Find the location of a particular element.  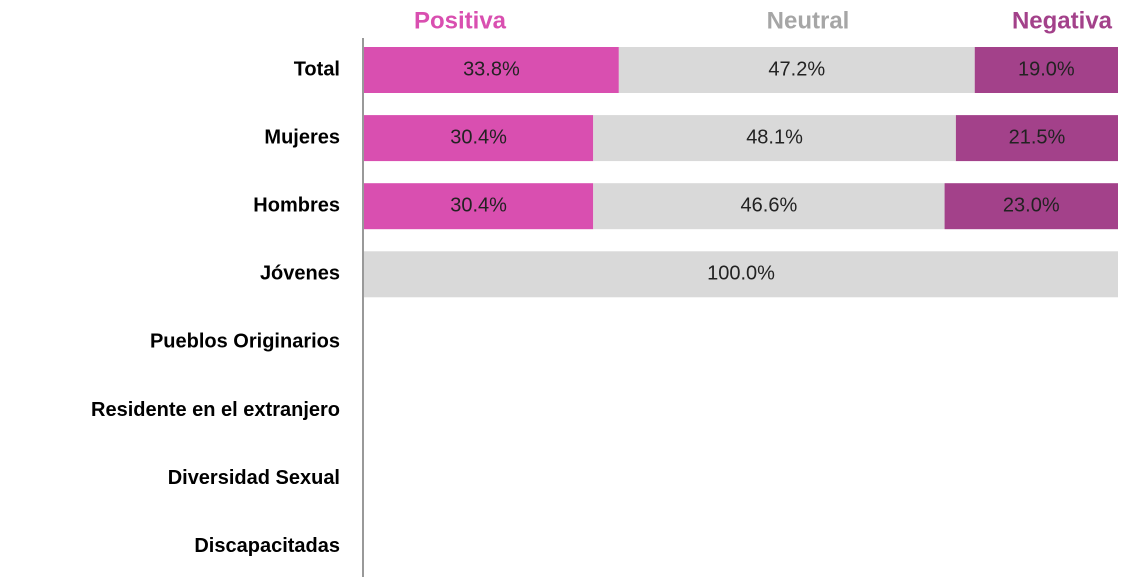

value-label: 48.1% is located at coordinates (774, 137).